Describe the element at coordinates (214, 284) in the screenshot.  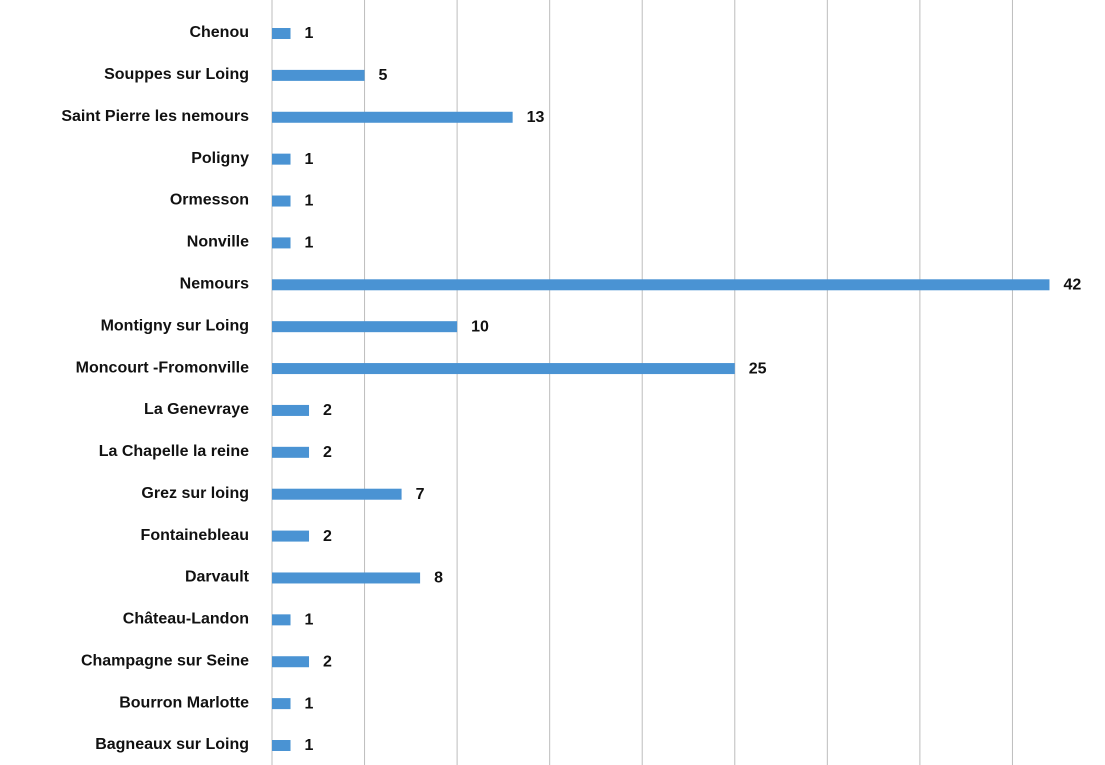
I see `y-tick-label: Nemours` at that location.